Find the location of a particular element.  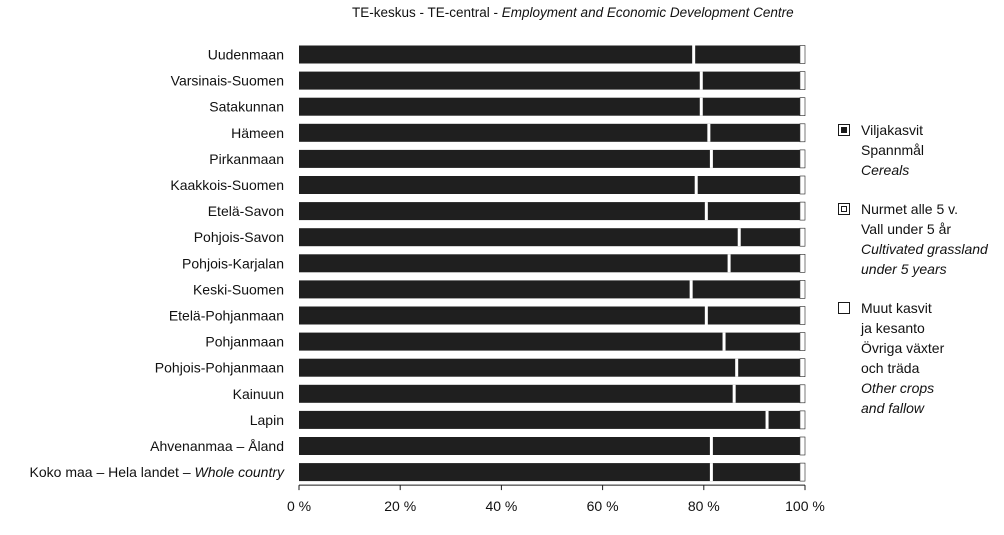

category-label: Uudenmaan is located at coordinates (246, 55).